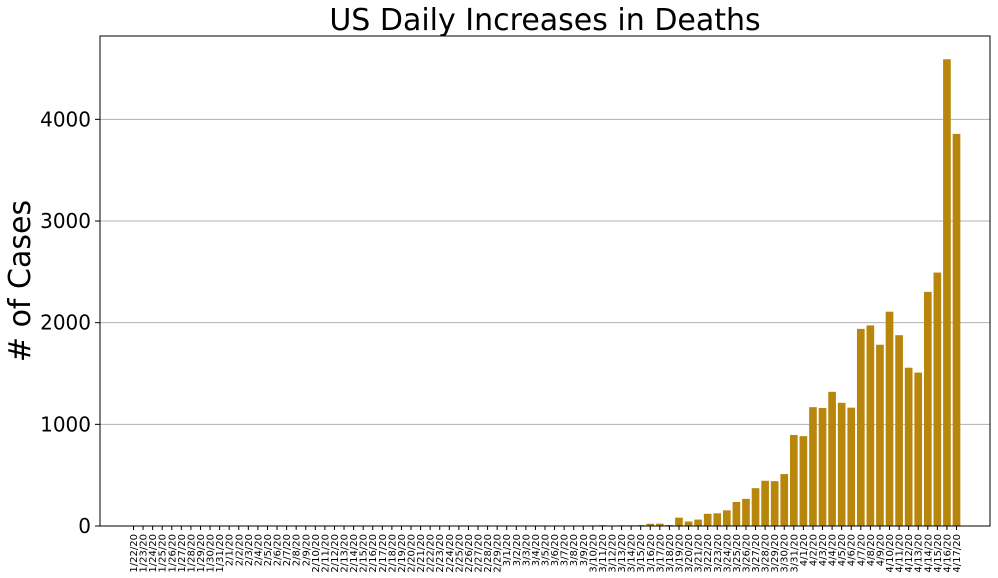 The width and height of the screenshot is (998, 578). Describe the element at coordinates (134, 553) in the screenshot. I see `x-tick-label: 1/22/20` at that location.